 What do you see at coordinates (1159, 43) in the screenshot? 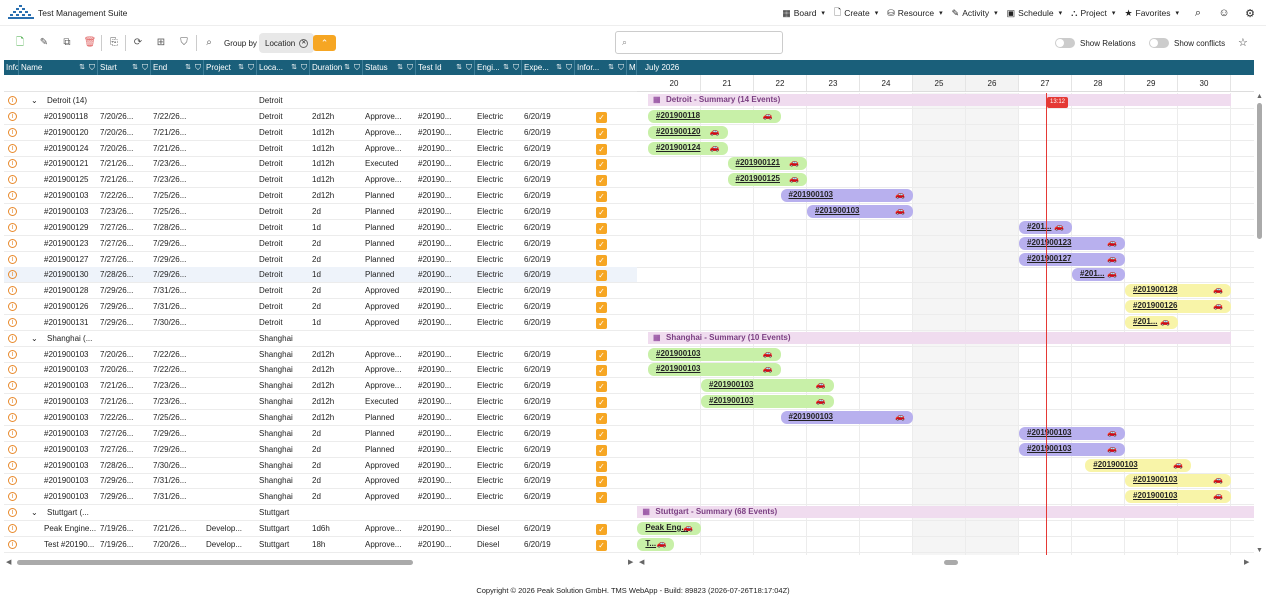
I see `show-conflicts-toggle` at bounding box center [1159, 43].